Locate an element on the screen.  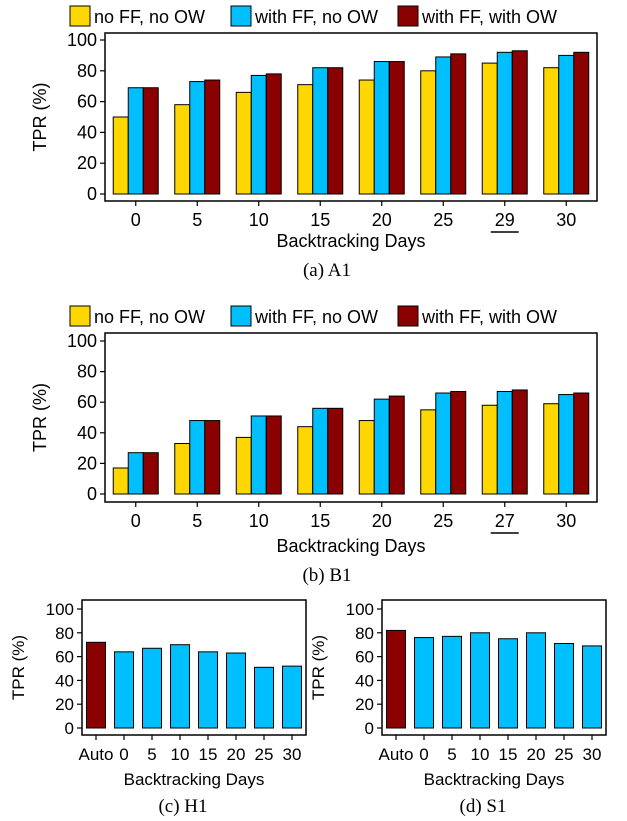
caption-c: (c) H1 is located at coordinates (182, 806).